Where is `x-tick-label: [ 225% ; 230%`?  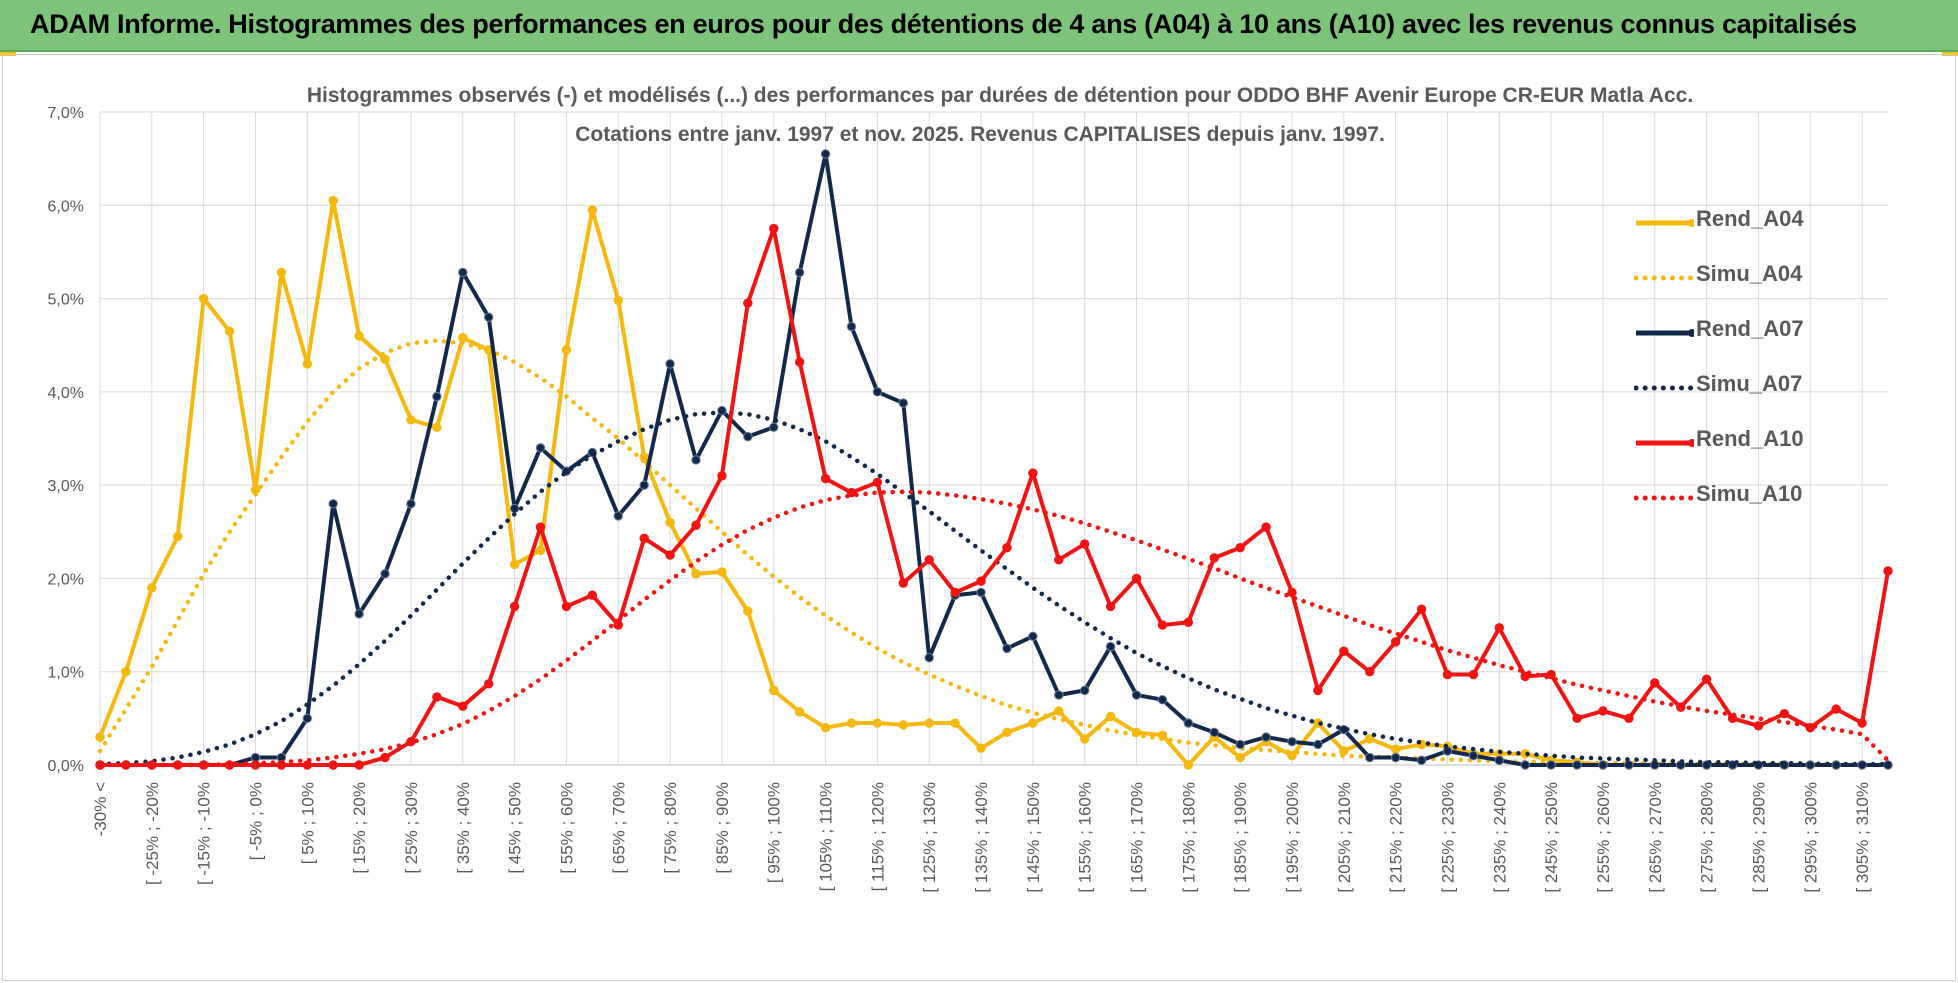
x-tick-label: [ 225% ; 230% is located at coordinates (1447, 837).